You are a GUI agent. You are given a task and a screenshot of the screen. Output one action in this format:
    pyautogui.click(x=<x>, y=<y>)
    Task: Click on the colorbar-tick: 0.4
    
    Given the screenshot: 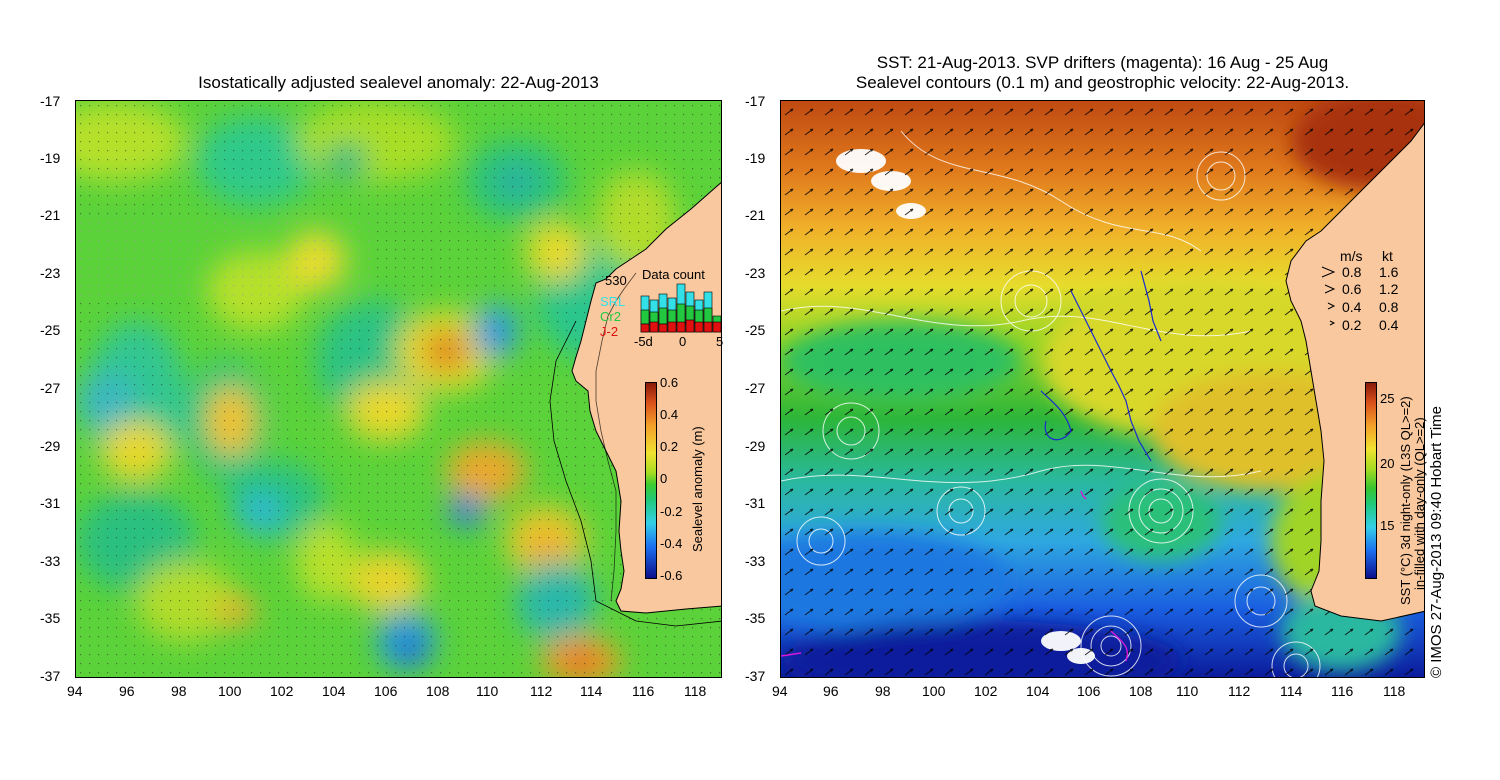 What is the action you would take?
    pyautogui.click(x=669, y=414)
    